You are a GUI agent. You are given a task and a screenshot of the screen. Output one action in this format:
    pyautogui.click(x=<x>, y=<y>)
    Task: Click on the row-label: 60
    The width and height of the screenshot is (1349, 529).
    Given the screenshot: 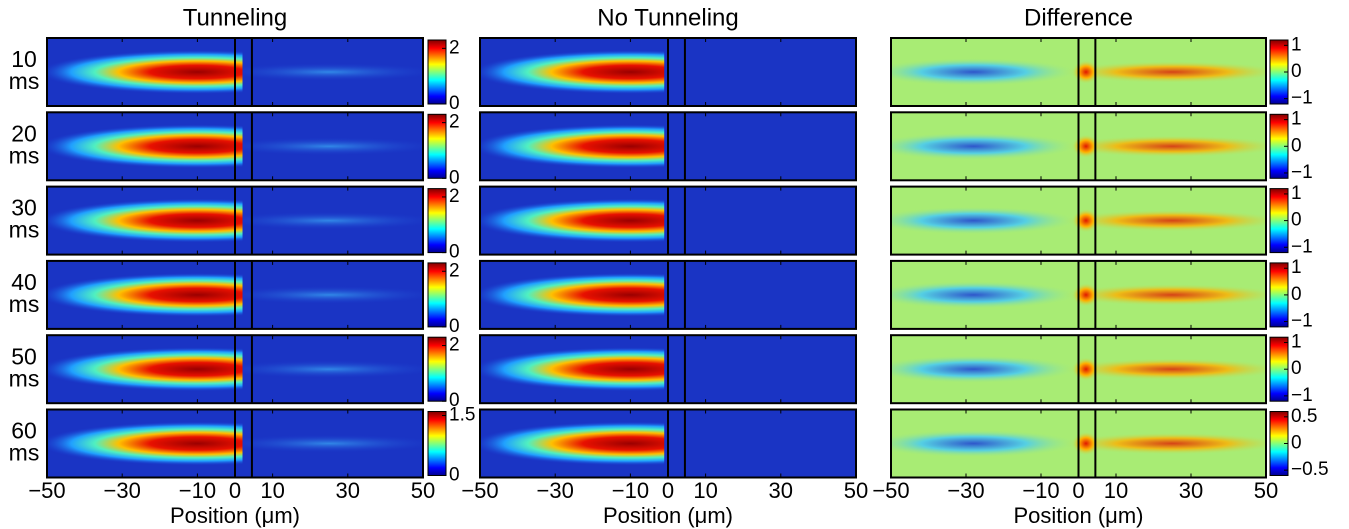 What is the action you would take?
    pyautogui.click(x=24, y=431)
    